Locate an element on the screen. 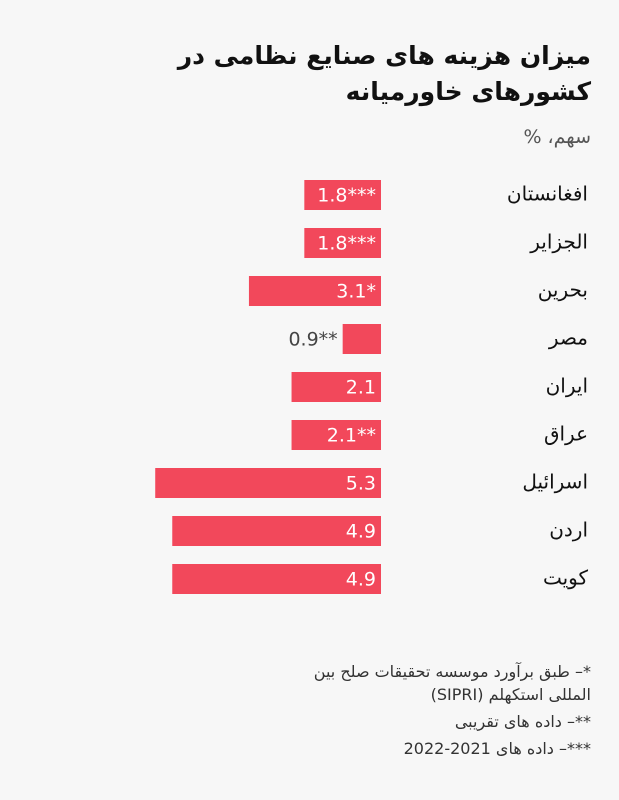 The width and height of the screenshot is (619, 800). subtitle: سهم، % is located at coordinates (557, 137).